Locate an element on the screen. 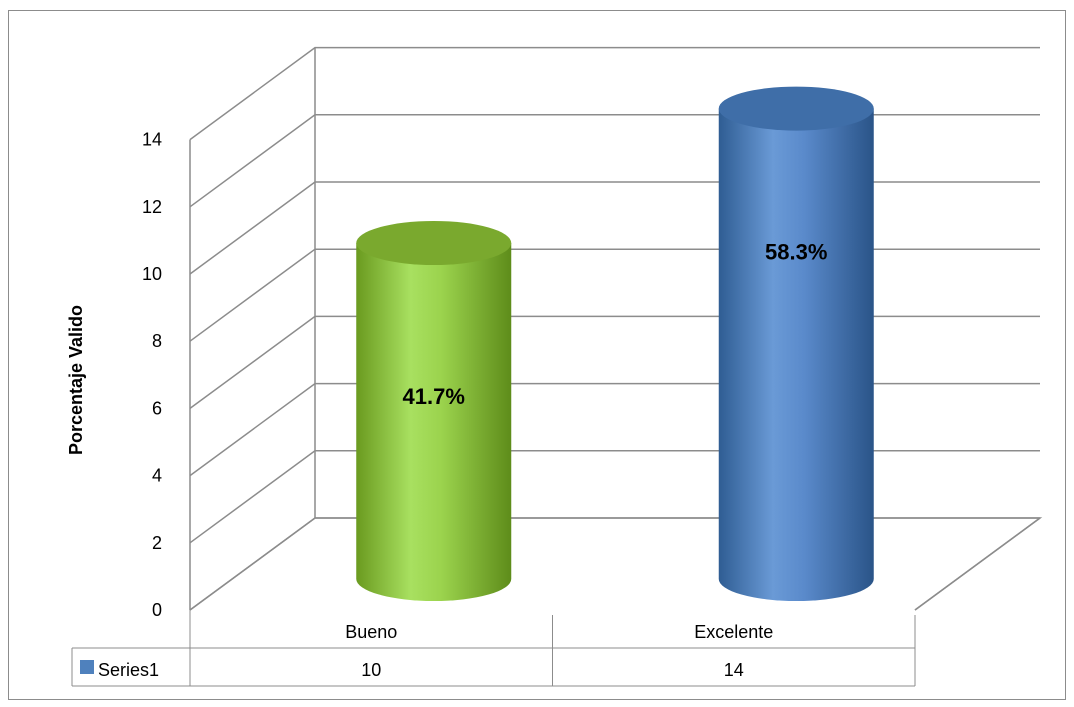  y-axis: 0 2 4 6 8 10 12 14 is located at coordinates (152, 375).